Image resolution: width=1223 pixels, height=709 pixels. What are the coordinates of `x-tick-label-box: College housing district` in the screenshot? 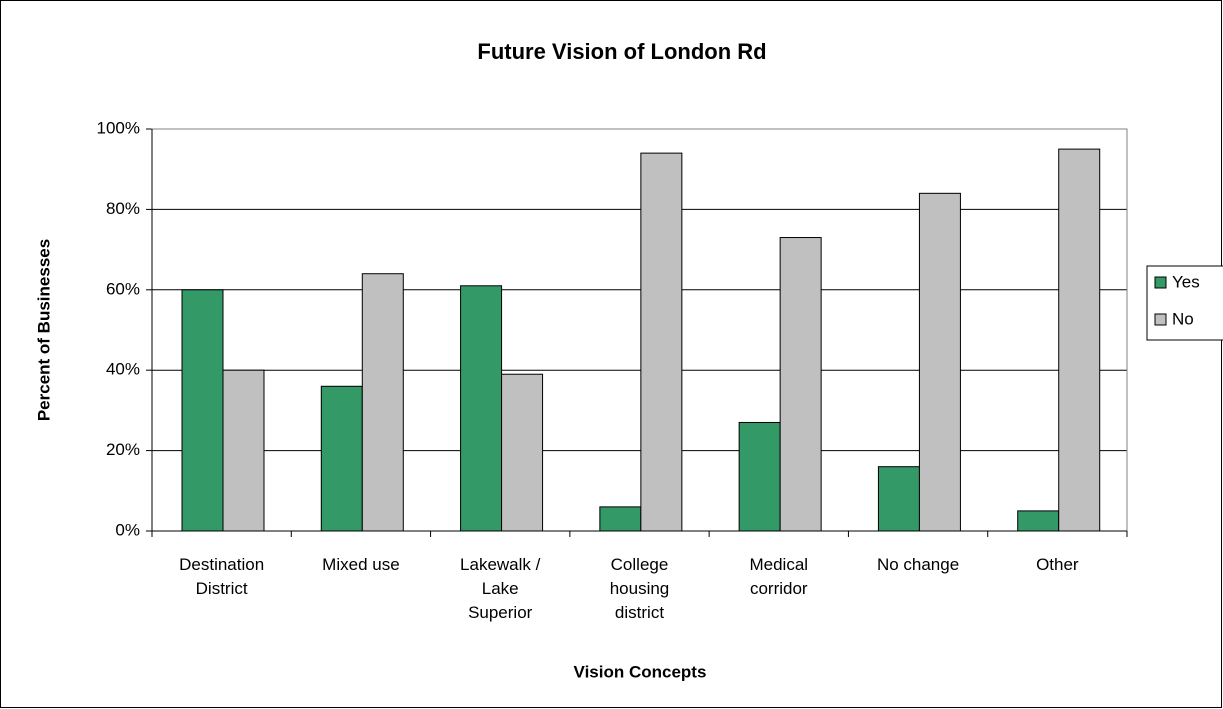 It's located at (639, 588).